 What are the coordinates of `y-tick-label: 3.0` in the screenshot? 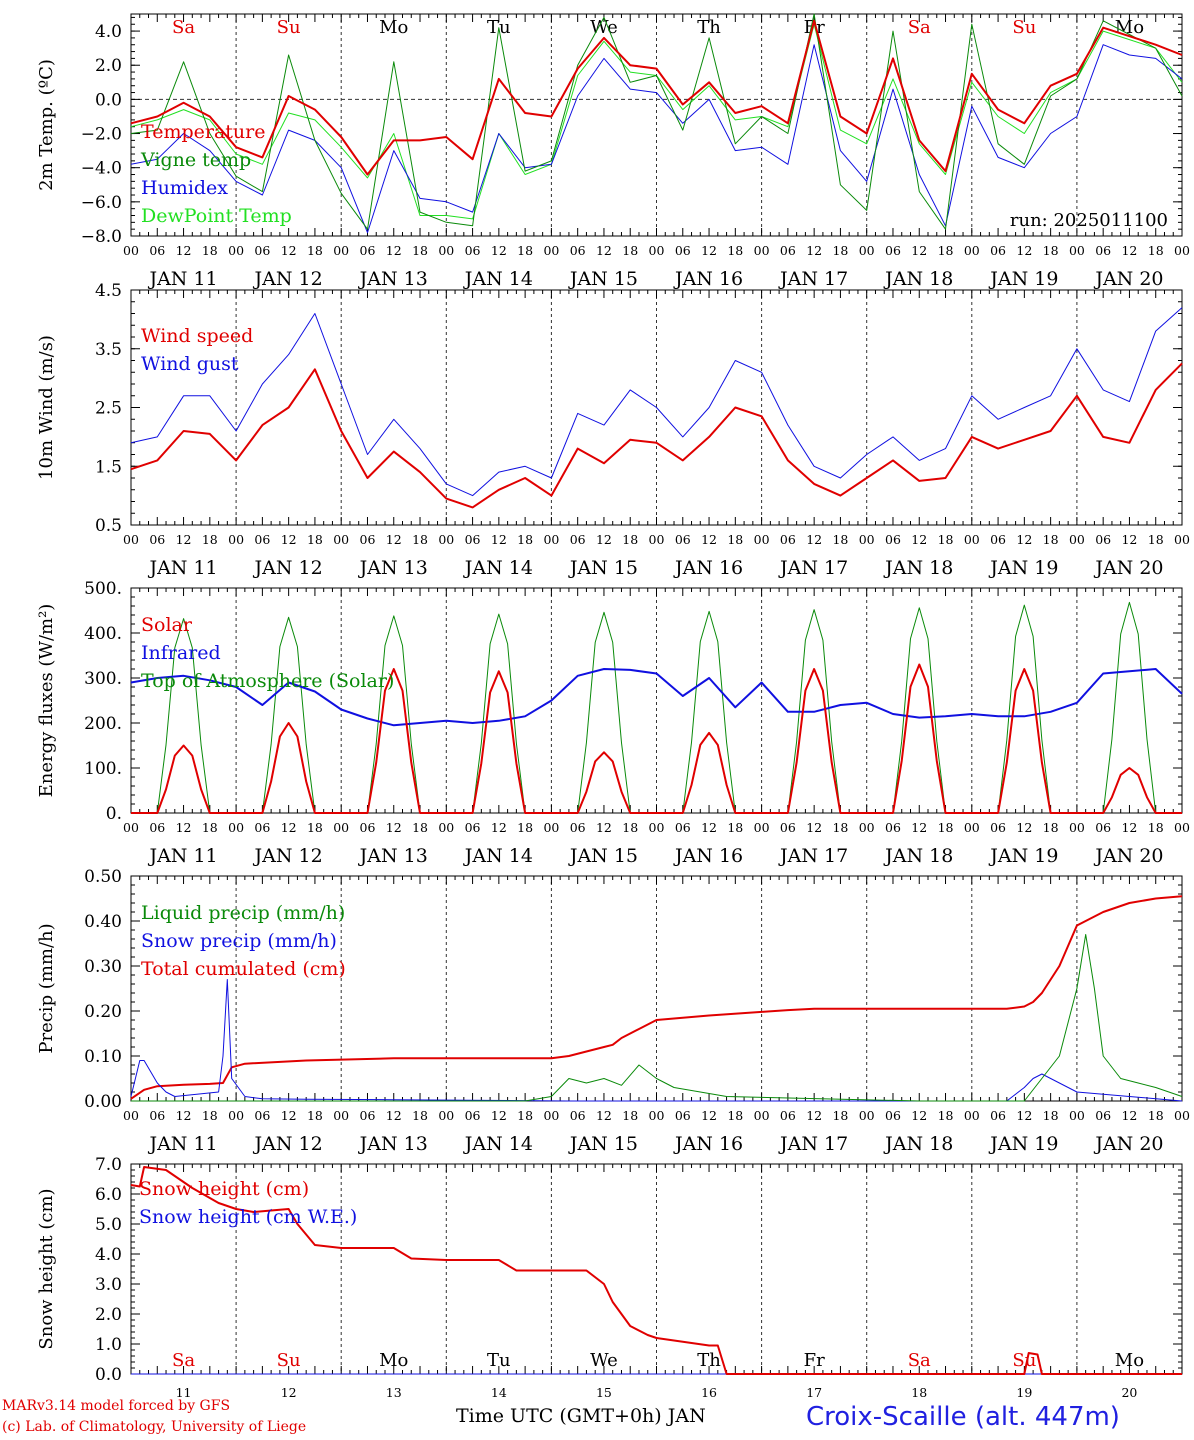 It's located at (108, 1285).